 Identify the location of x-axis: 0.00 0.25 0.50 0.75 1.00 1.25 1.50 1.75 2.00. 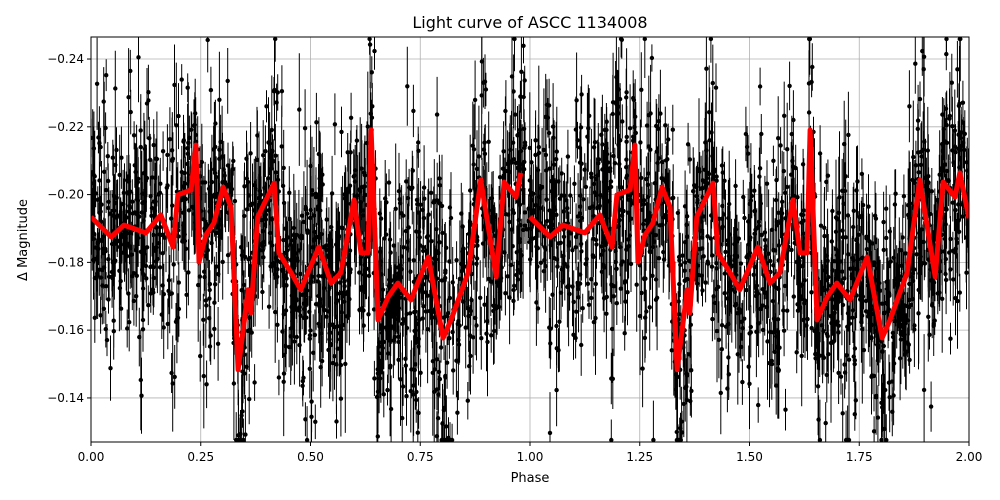
(530, 453).